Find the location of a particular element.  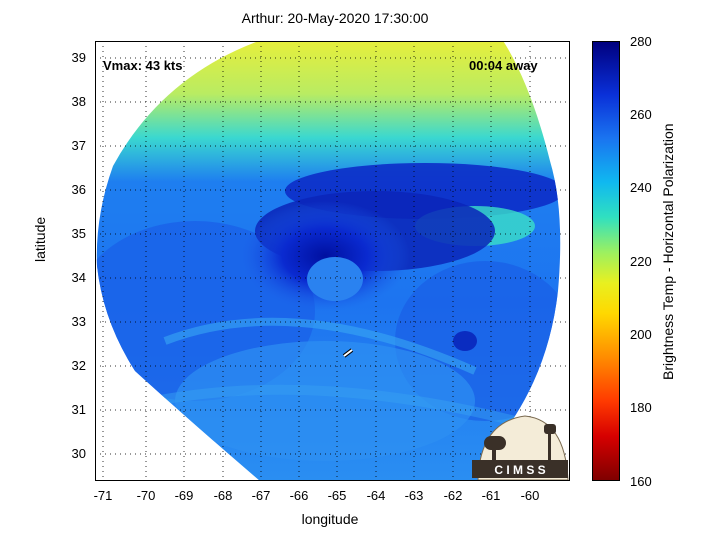

x-tick-label: -65 is located at coordinates (337, 495).